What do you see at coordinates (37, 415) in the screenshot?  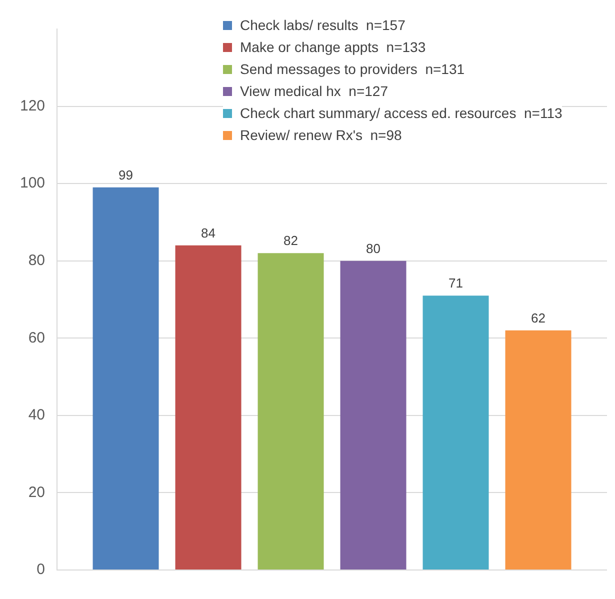 I see `y-tick-label: 40` at bounding box center [37, 415].